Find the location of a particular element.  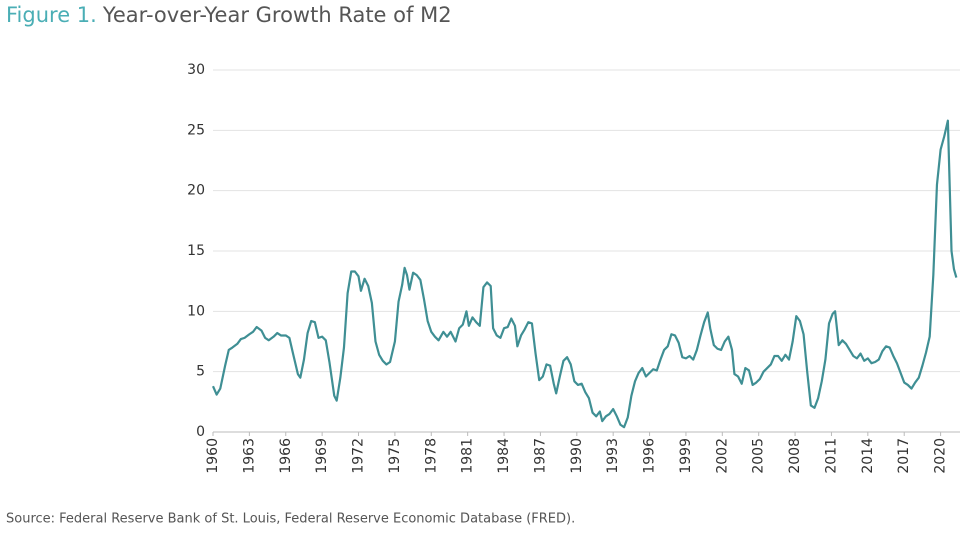

x-tick-label: 2014 is located at coordinates (868, 456).